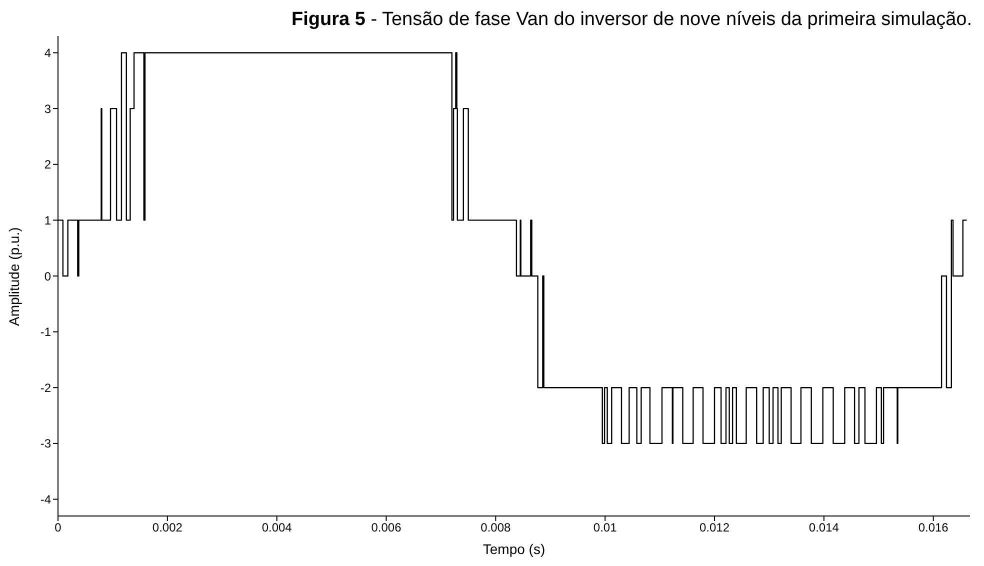  Describe the element at coordinates (605, 527) in the screenshot. I see `x-tick-label: 0.01` at that location.